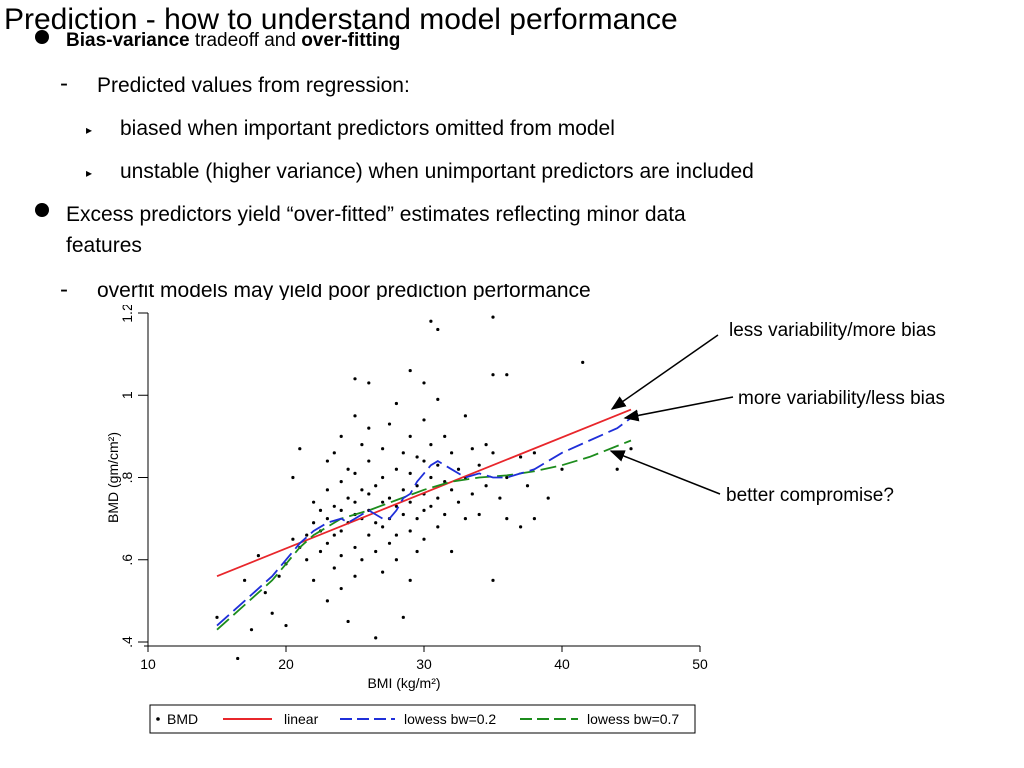 Image resolution: width=1024 pixels, height=768 pixels. I want to click on x-tick-label: 50, so click(700, 664).